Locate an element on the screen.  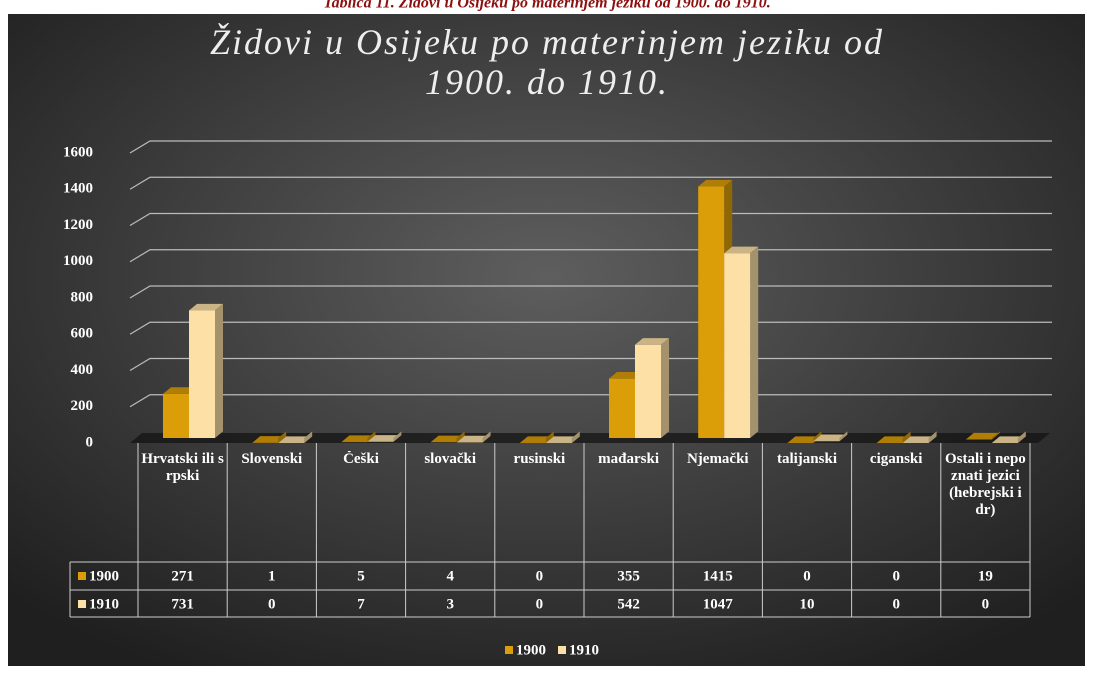
table-value: 5 is located at coordinates (361, 576).